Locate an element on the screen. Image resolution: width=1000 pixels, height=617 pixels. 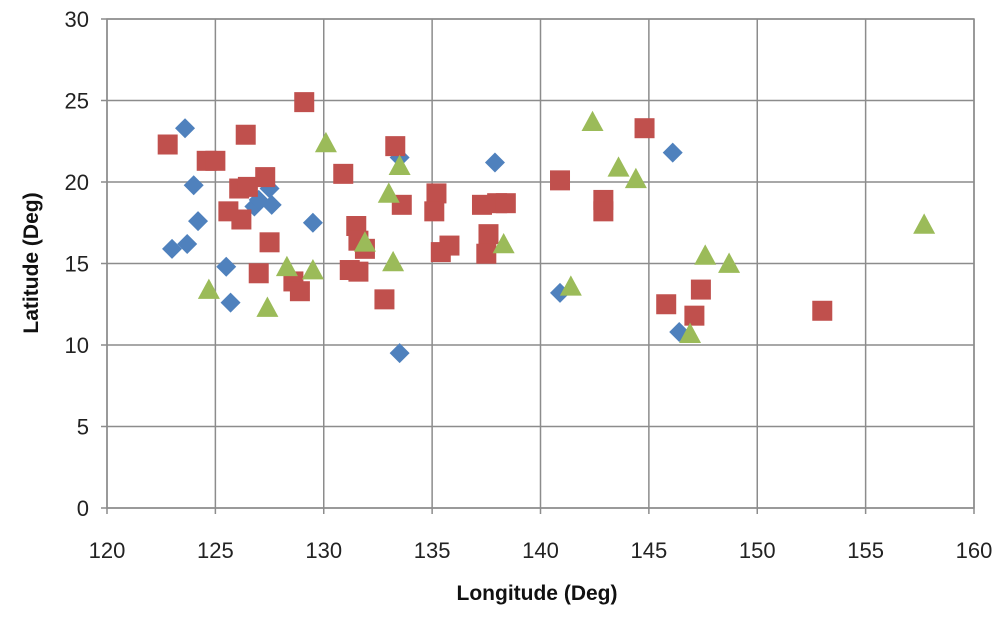
y-axis-title: Latitude (Deg) is located at coordinates (31, 262).